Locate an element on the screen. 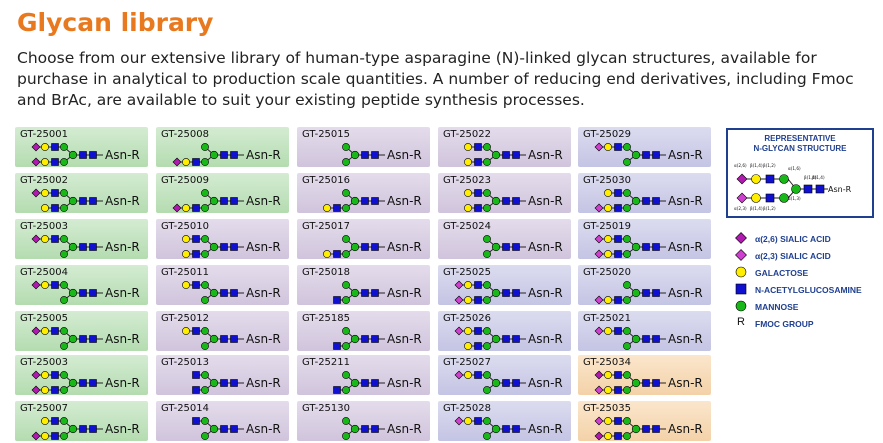 The height and width of the screenshot is (443, 883). glycan-card: GT-25019 Asn-R is located at coordinates (644, 239).